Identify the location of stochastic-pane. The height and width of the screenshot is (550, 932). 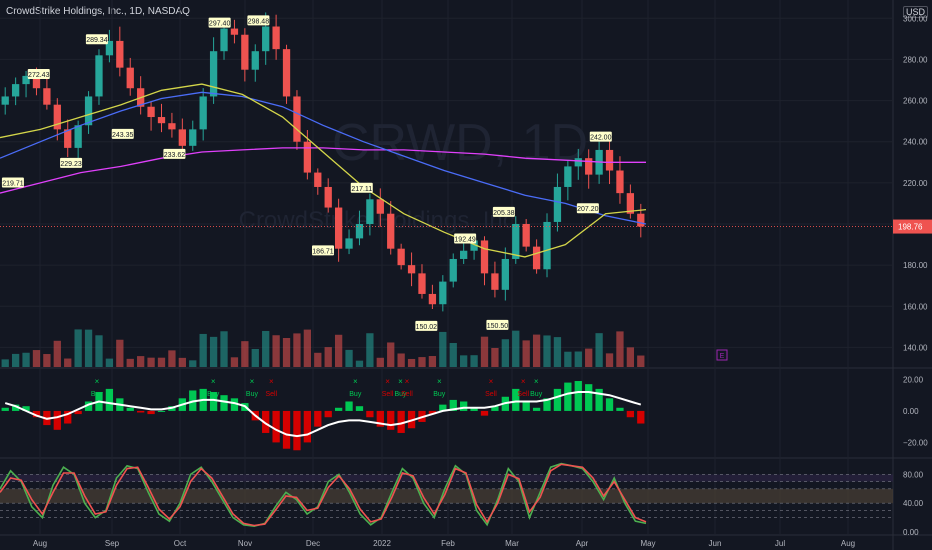
(446, 495).